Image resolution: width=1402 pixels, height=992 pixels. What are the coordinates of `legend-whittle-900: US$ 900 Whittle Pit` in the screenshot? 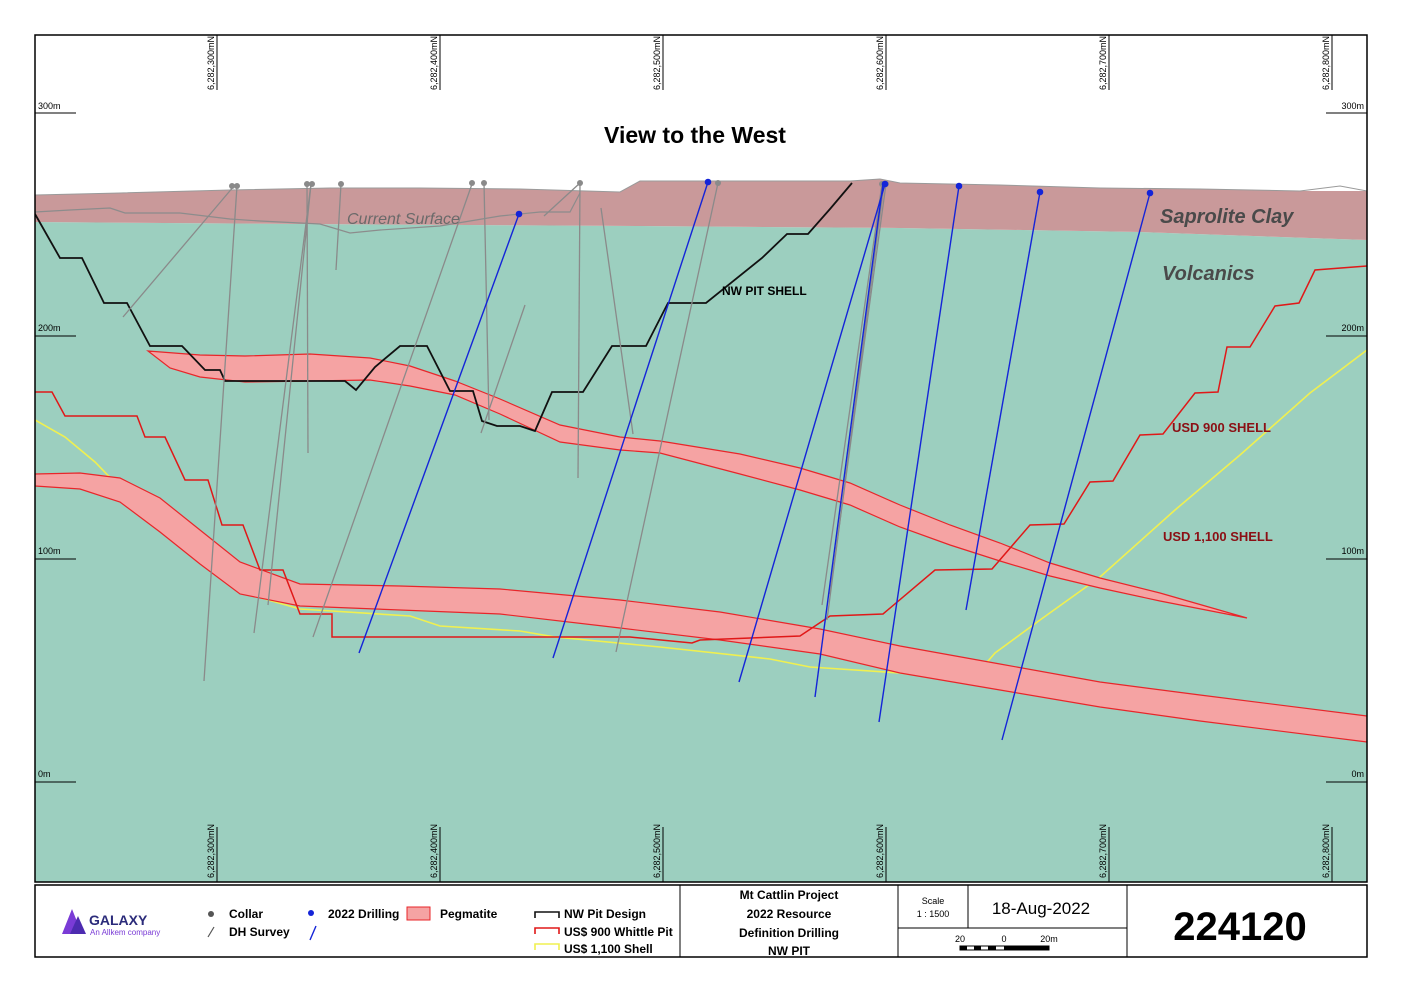 It's located at (618, 932).